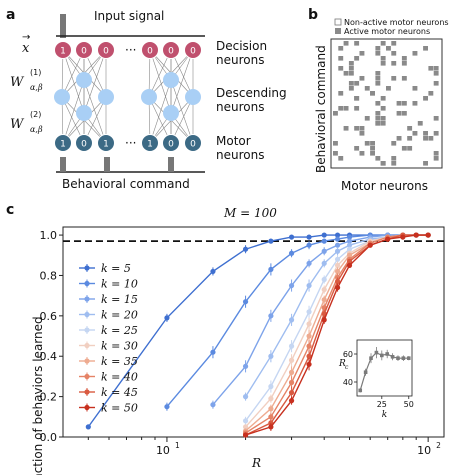 The image size is (474, 475). What do you see at coordinates (36, 129) in the screenshot?
I see `row-label-w2-sub: α,β` at bounding box center [36, 129].